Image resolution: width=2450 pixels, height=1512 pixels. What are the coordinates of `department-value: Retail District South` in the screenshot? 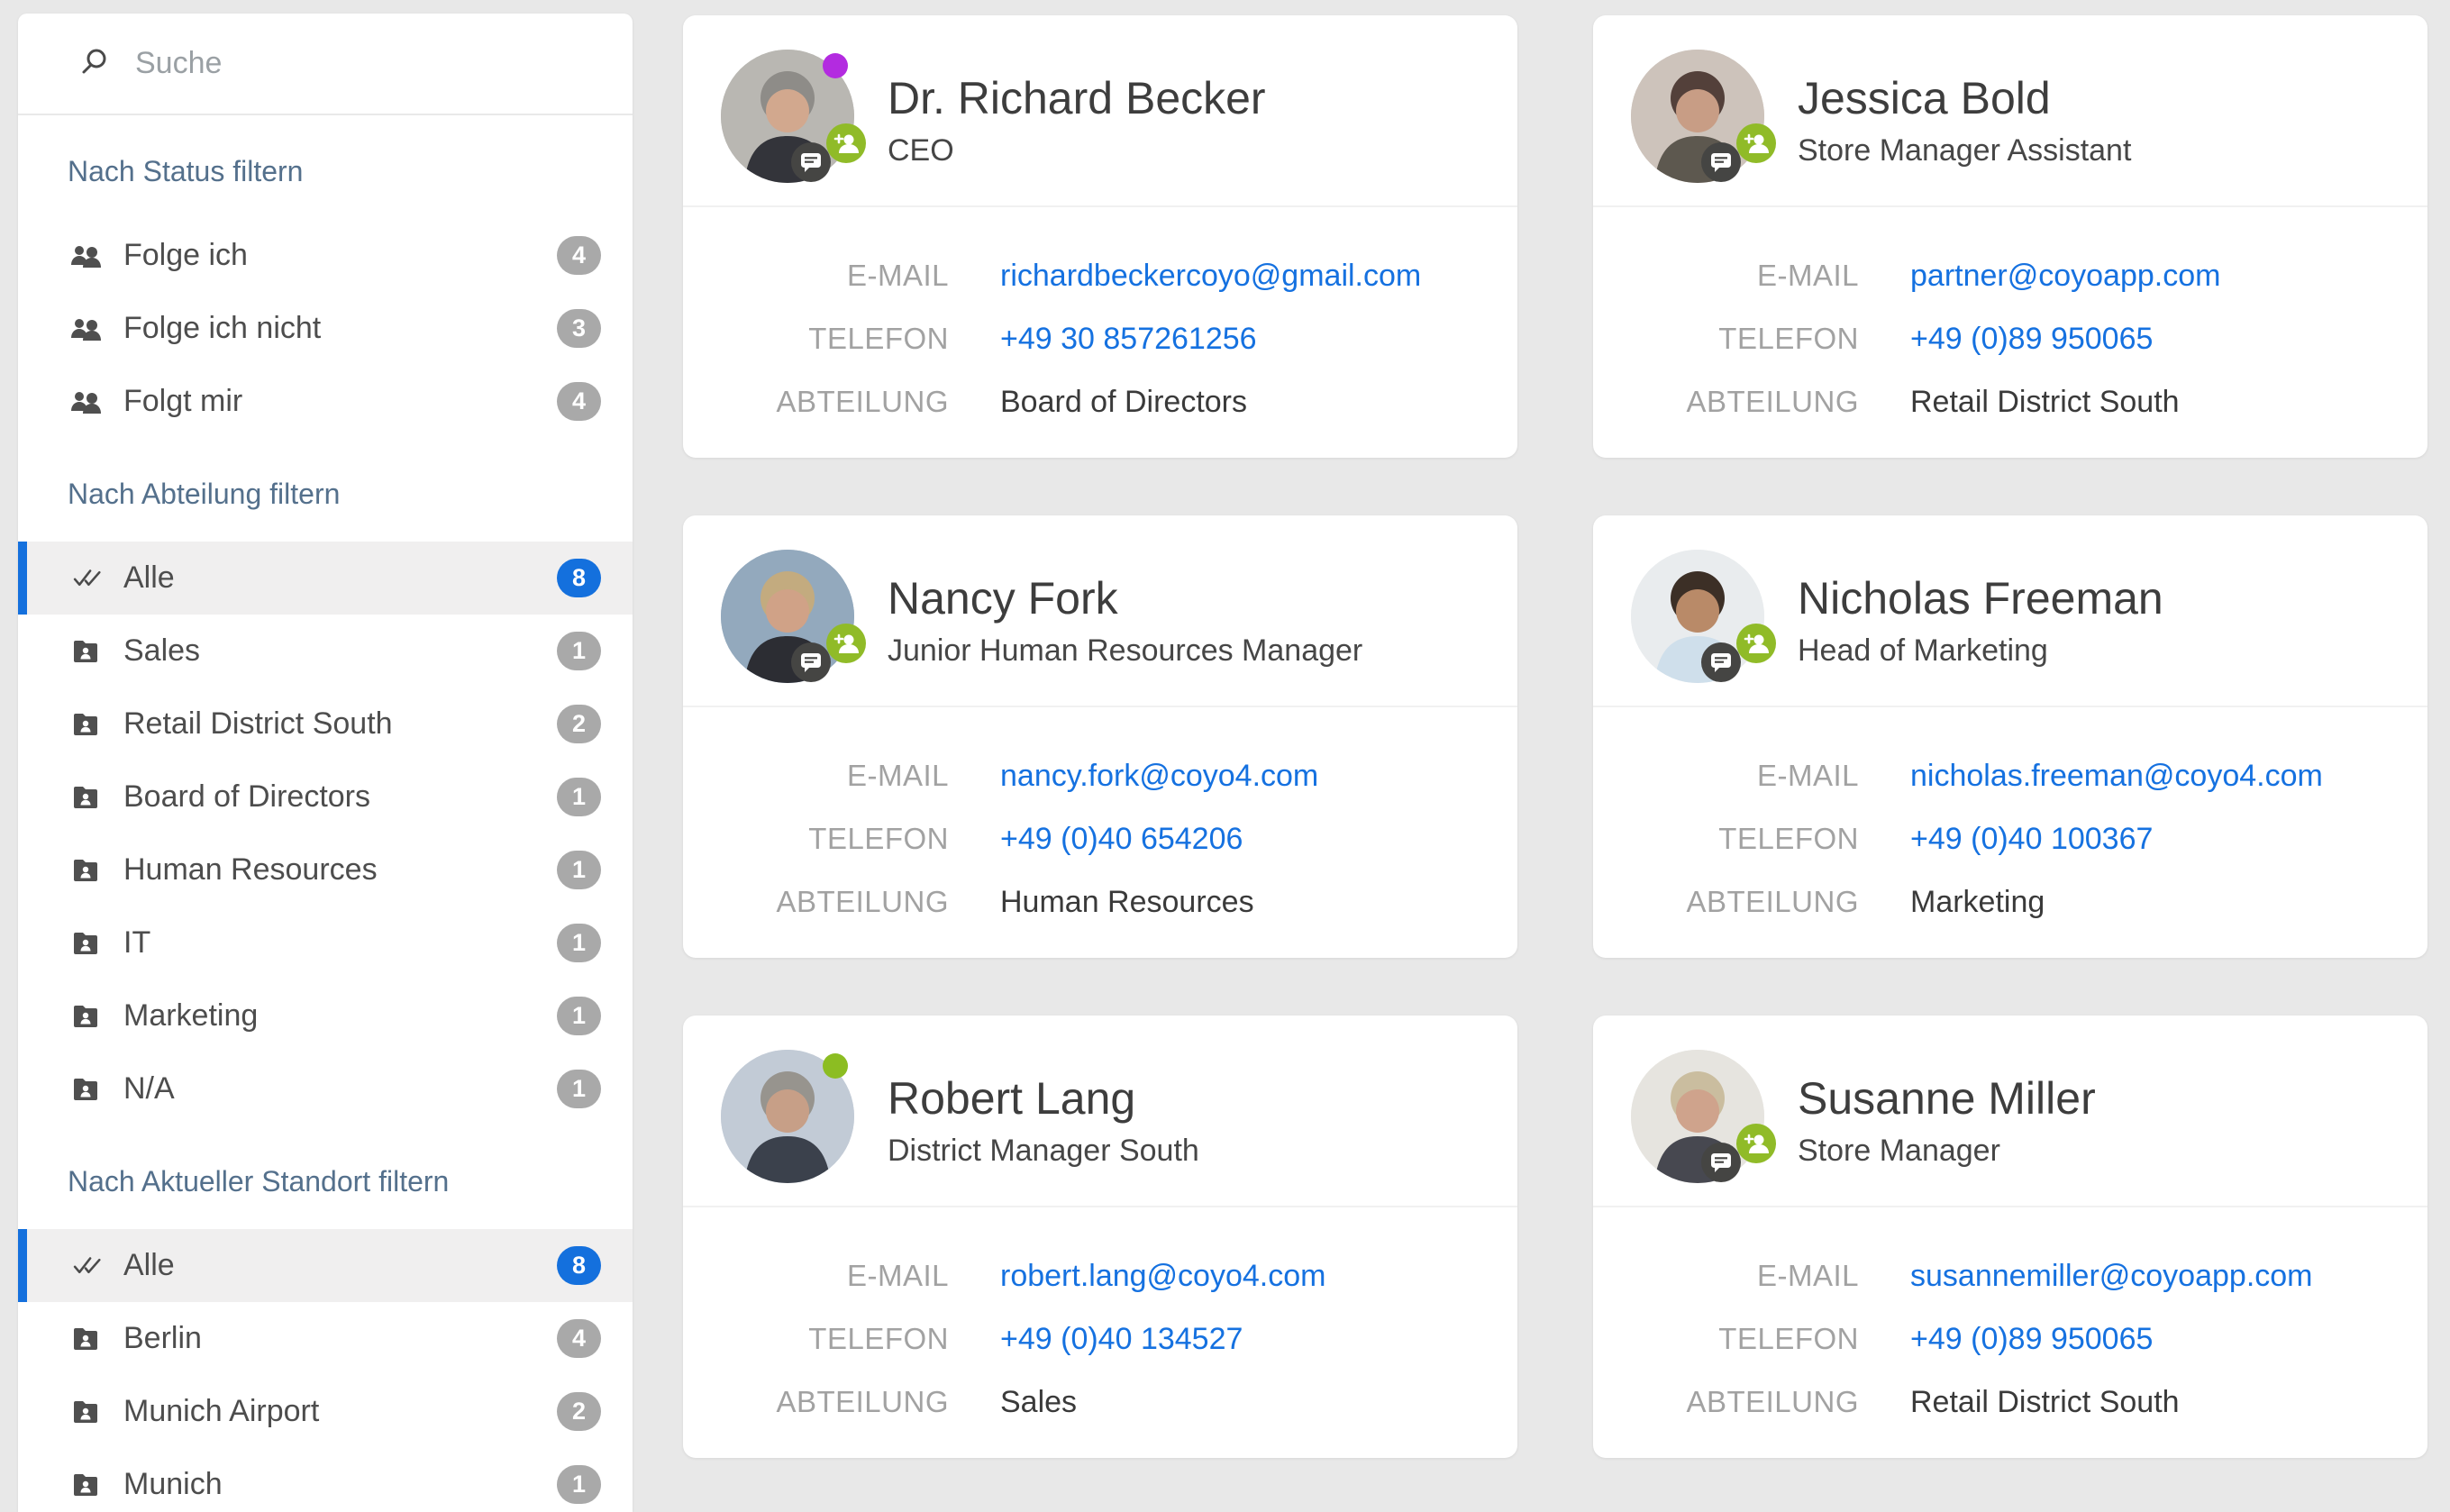 It's located at (2045, 1402).